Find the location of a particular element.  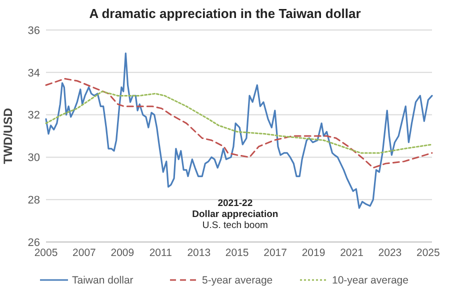

annotation: U.S. tech boom is located at coordinates (235, 225).